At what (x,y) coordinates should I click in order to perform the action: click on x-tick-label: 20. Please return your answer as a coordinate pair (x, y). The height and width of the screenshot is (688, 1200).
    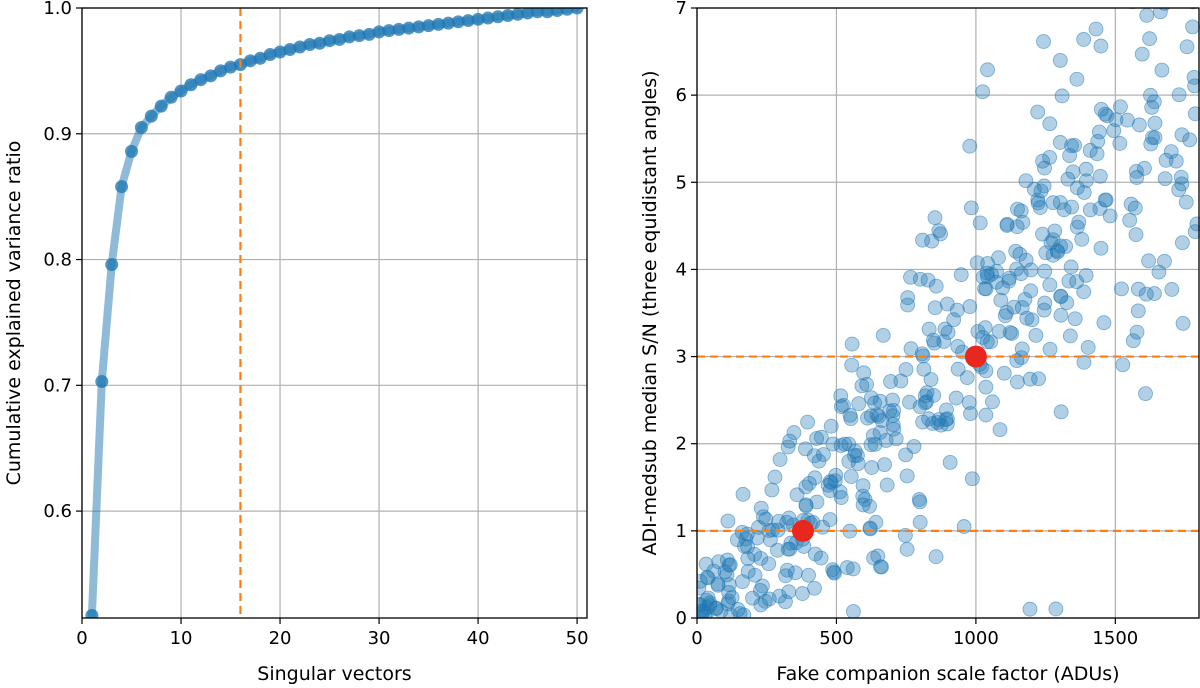
    Looking at the image, I should click on (280, 638).